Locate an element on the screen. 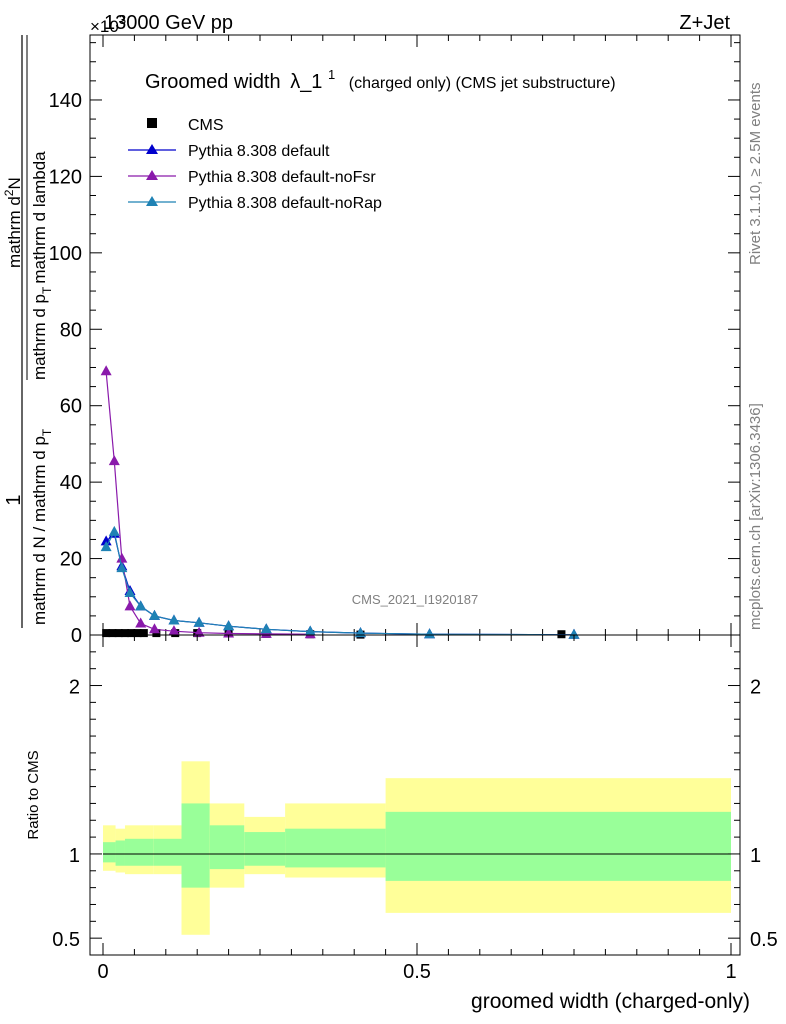 The image size is (786, 1024). y-label-frac-denominator: mathrm d pTmathrm d lambda is located at coordinates (42, 265).